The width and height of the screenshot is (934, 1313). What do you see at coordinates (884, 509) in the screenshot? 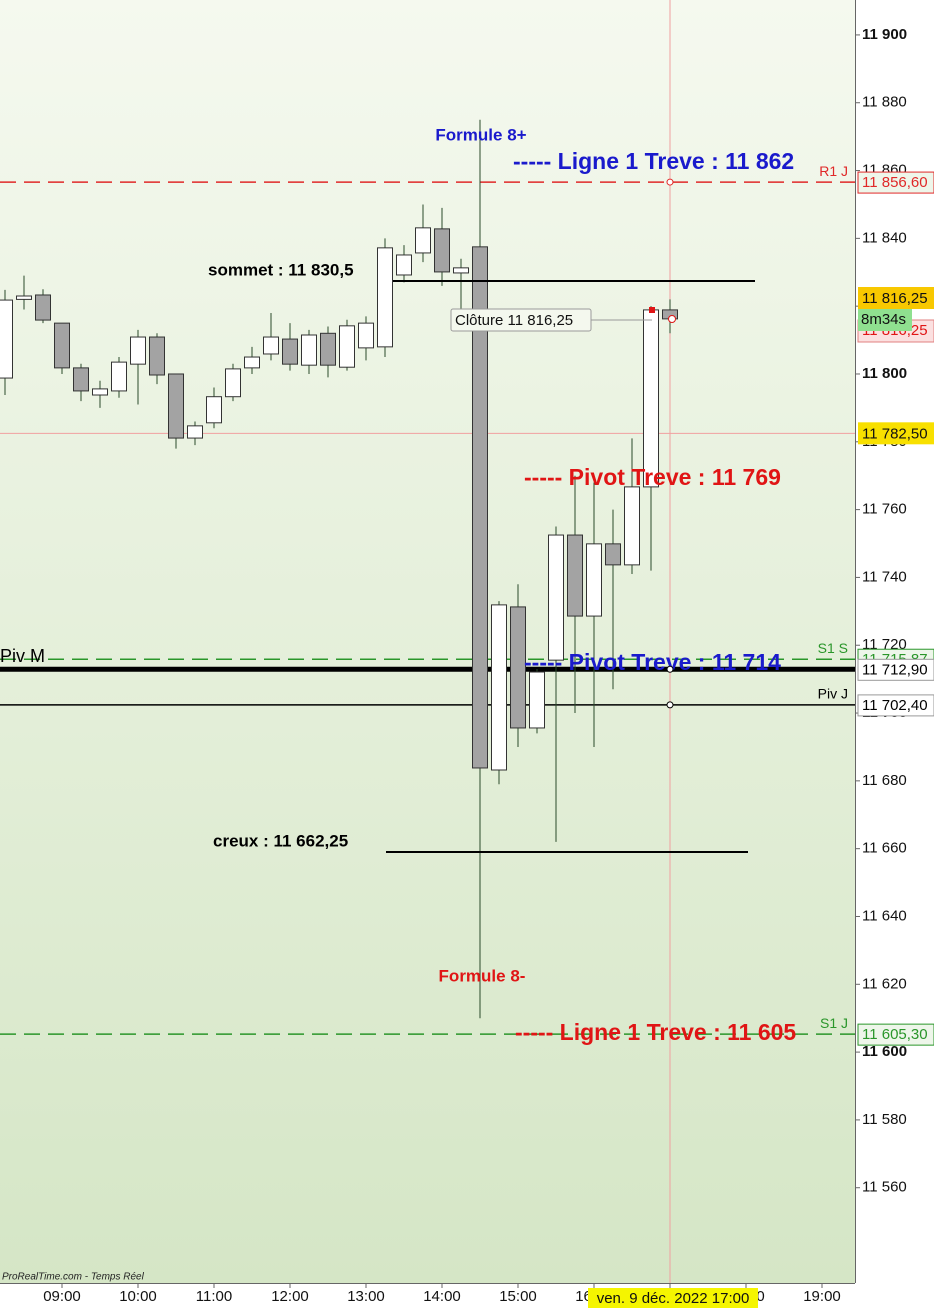
I see `y-tick-label: 11 760` at bounding box center [884, 509].